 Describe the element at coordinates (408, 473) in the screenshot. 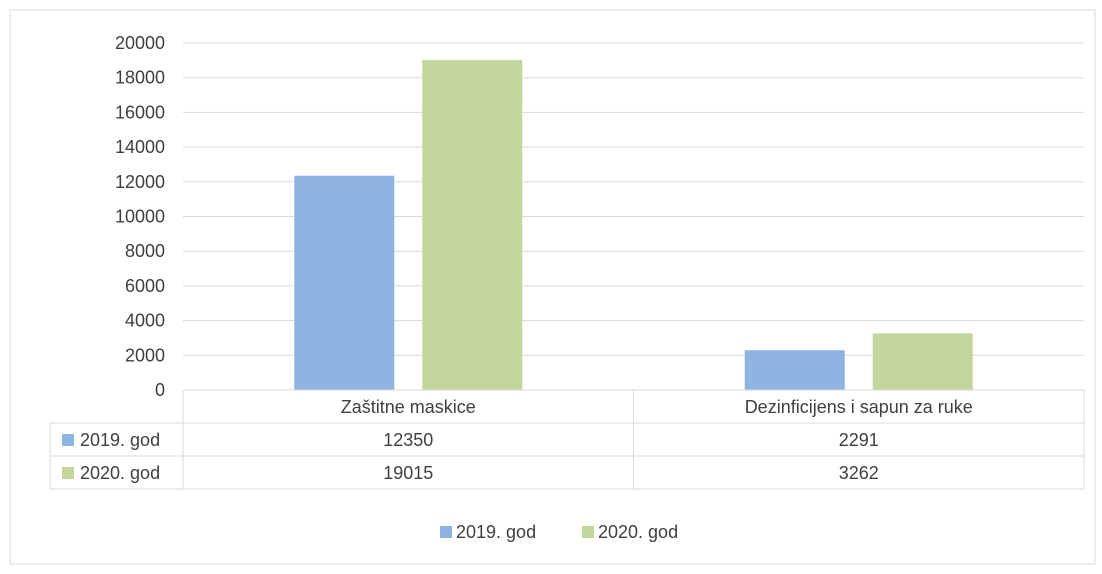

I see `table-value: 19015` at that location.